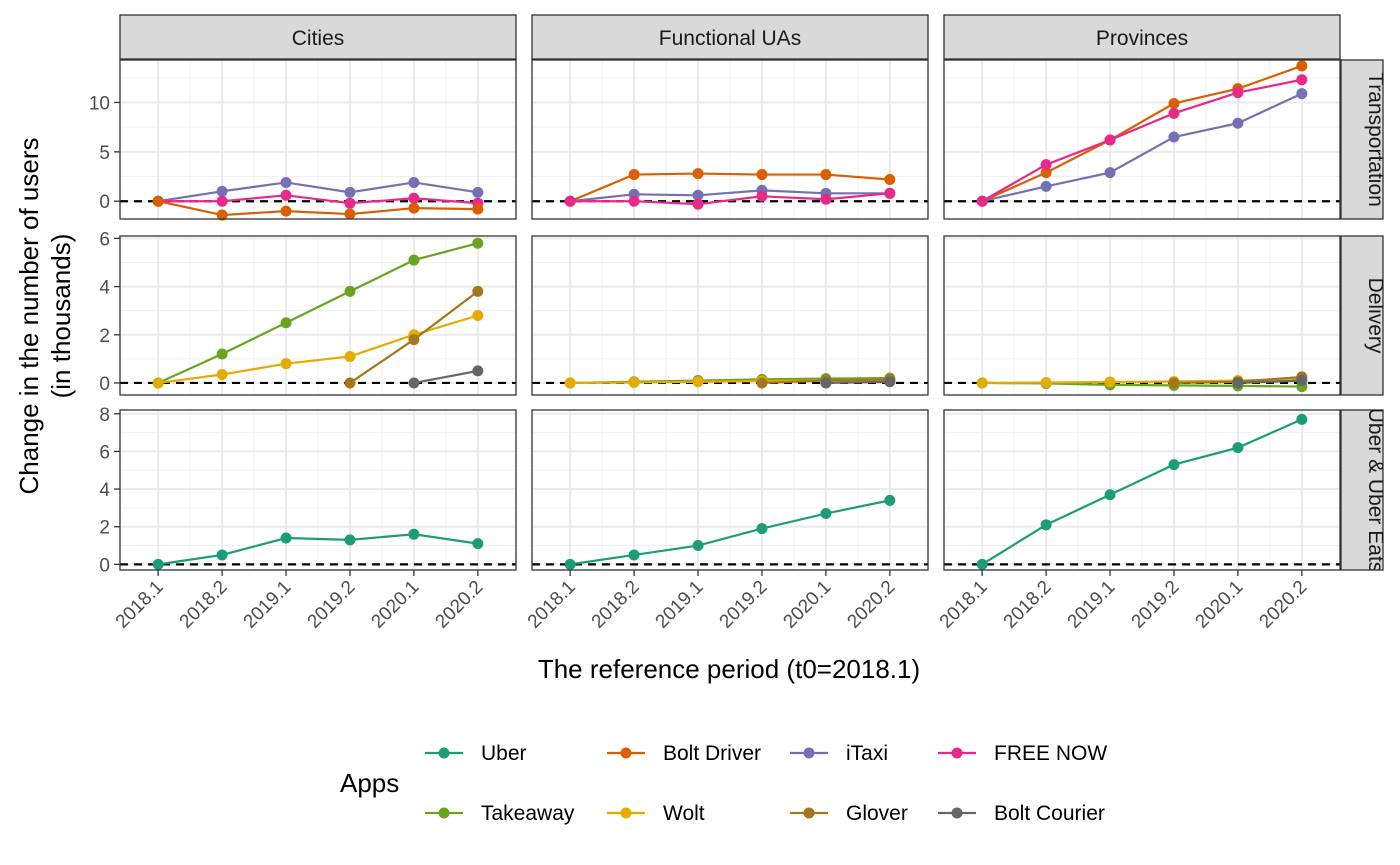 The width and height of the screenshot is (1400, 865). What do you see at coordinates (1050, 753) in the screenshot?
I see `legend-item-label: FREE NOW` at bounding box center [1050, 753].